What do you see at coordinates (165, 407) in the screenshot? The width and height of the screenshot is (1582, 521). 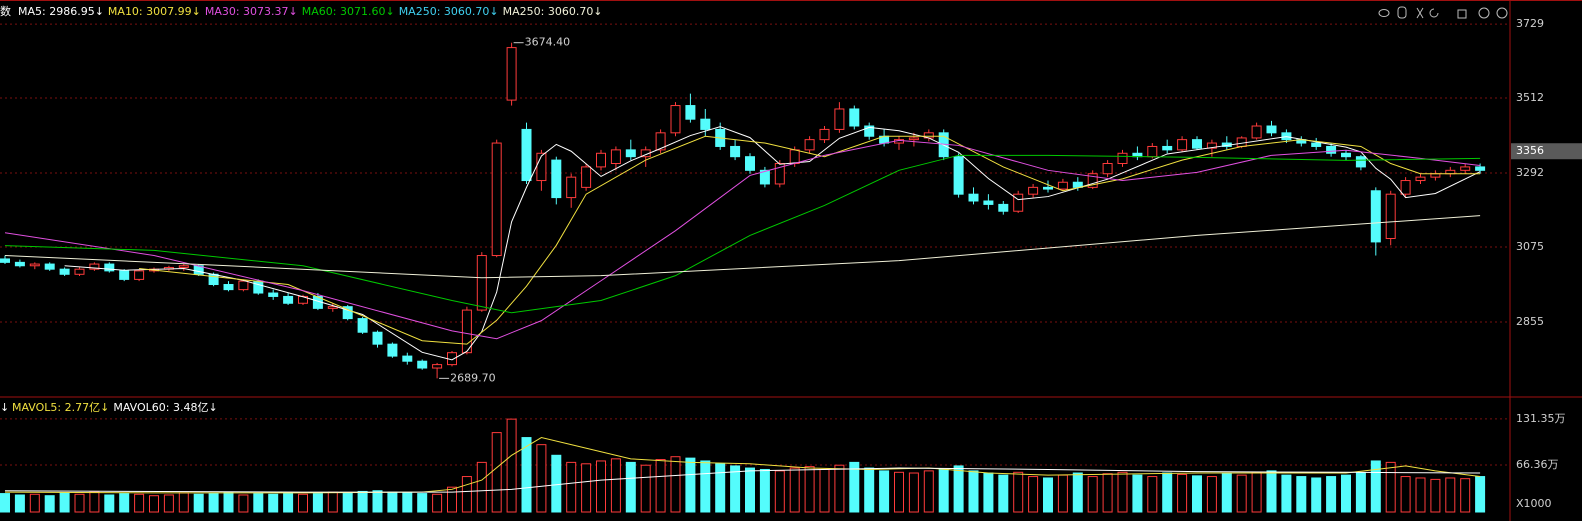 I see `volume-legend-entry: MAVOL60: 3.48亿↓` at bounding box center [165, 407].